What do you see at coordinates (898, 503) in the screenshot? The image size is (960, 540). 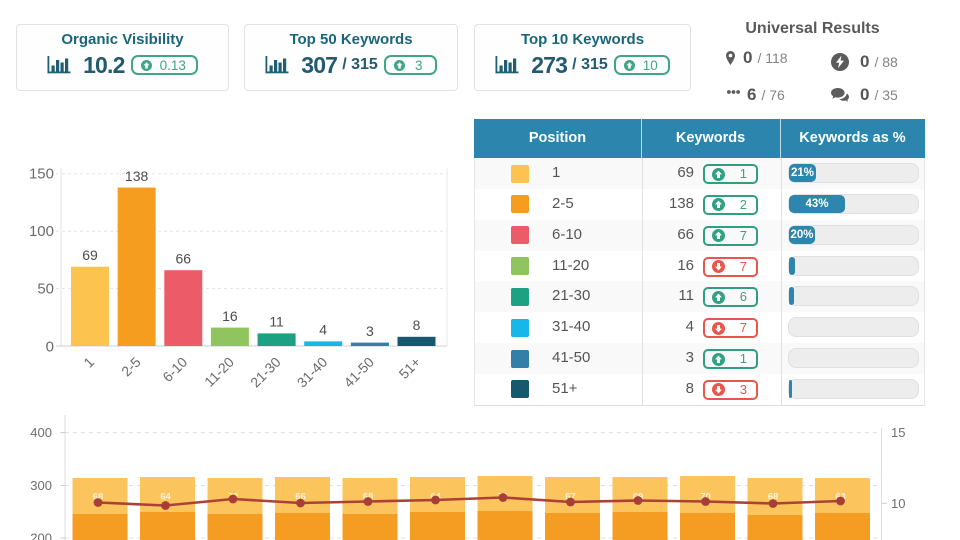 I see `svg-text: 10` at bounding box center [898, 503].